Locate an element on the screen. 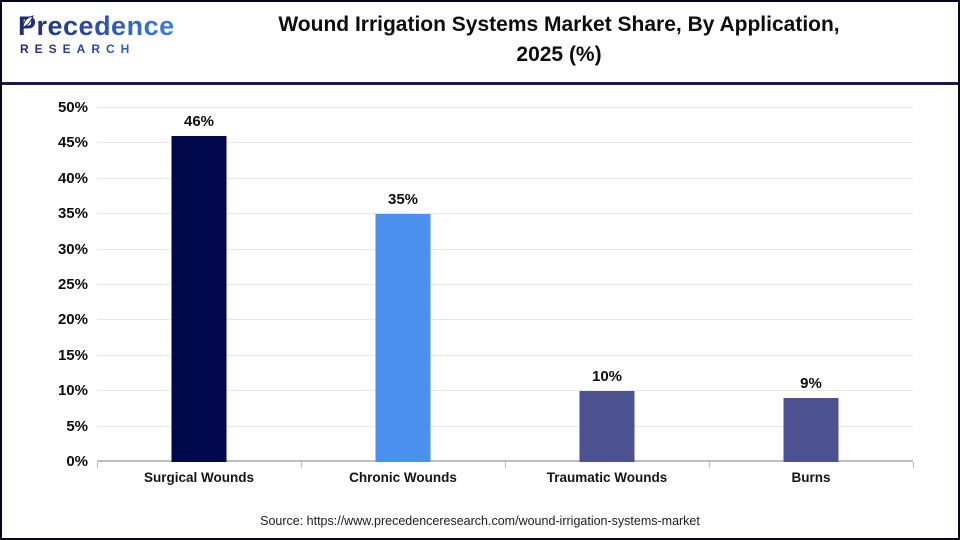 This screenshot has height=540, width=960. y-tick-label: 30% is located at coordinates (72, 249).